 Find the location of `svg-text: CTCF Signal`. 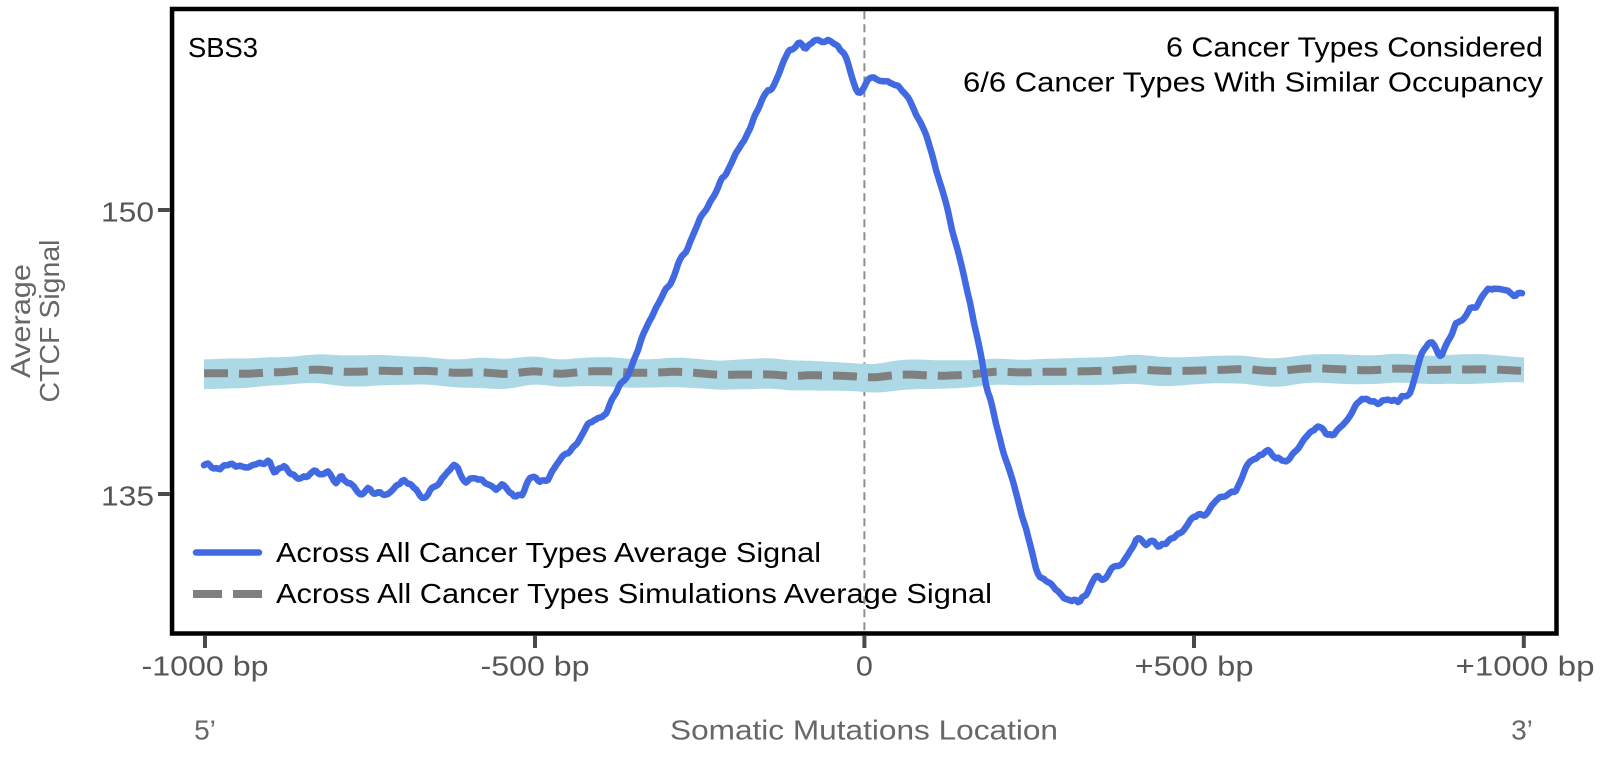

svg-text: CTCF Signal is located at coordinates (49, 321).